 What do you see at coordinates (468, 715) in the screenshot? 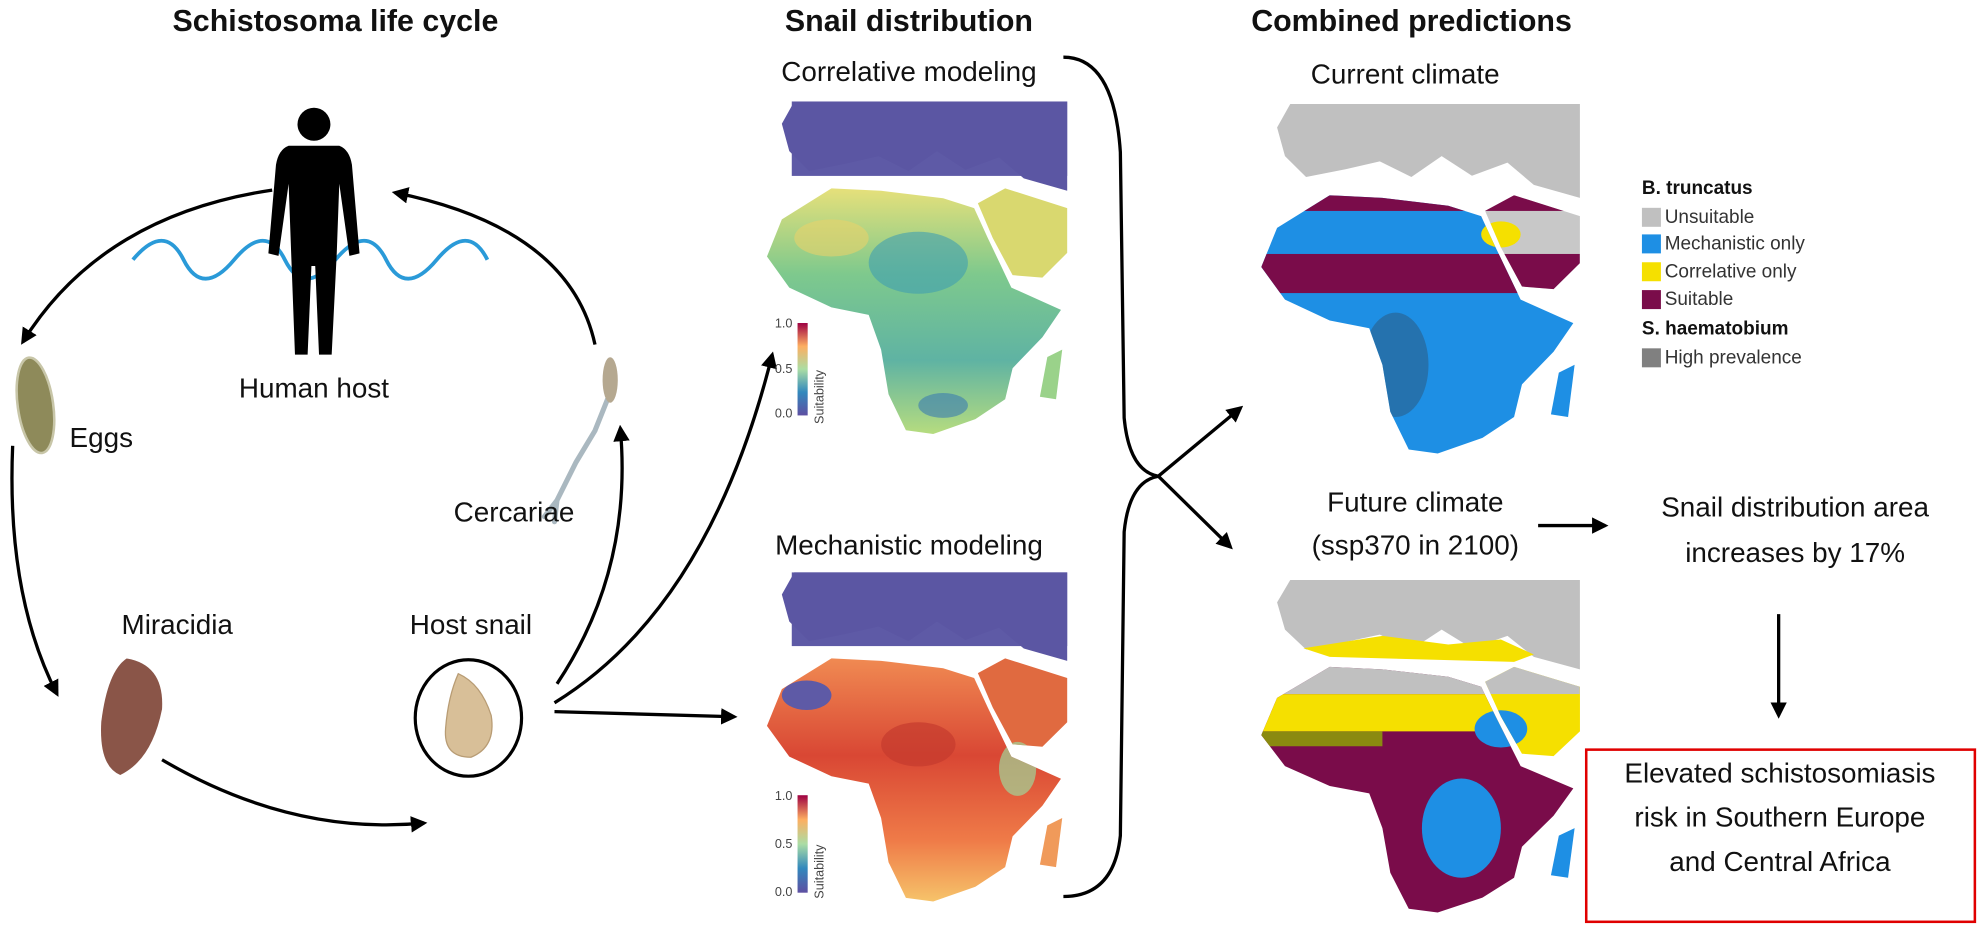
I see `snail-icon` at bounding box center [468, 715].